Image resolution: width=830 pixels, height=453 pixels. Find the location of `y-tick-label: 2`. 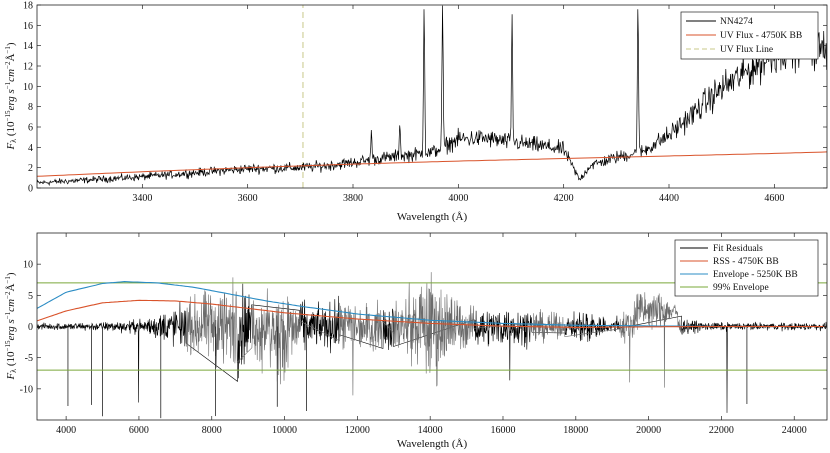

y-tick-label: 2 is located at coordinates (30, 168).